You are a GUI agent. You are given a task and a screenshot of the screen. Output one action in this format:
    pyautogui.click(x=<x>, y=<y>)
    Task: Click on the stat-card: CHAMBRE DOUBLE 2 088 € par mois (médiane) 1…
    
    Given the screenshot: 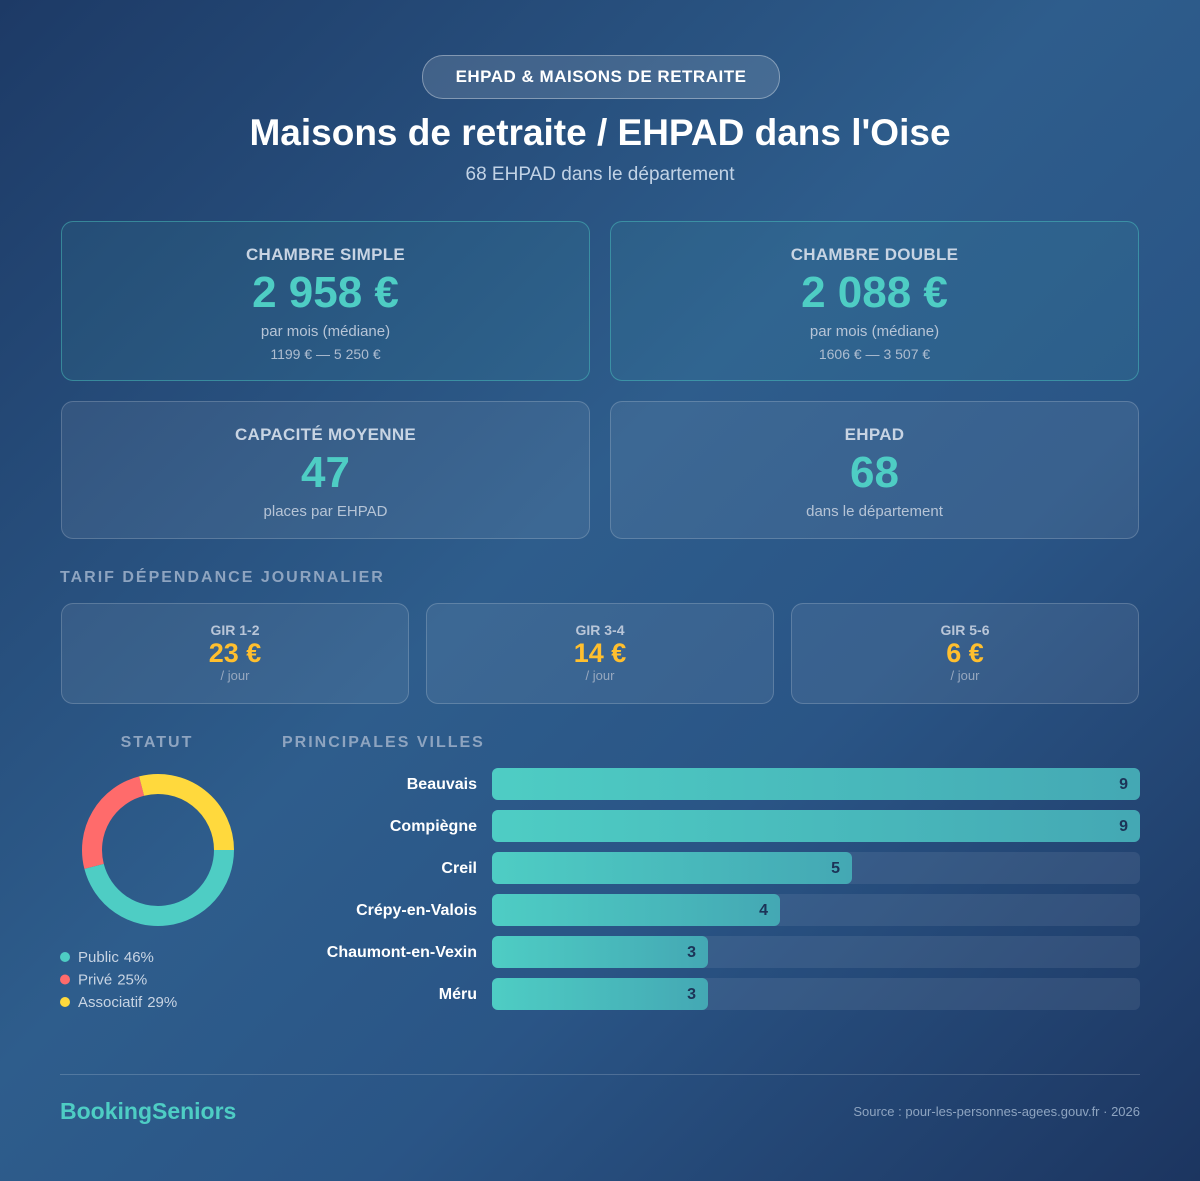 What is the action you would take?
    pyautogui.click(x=874, y=301)
    